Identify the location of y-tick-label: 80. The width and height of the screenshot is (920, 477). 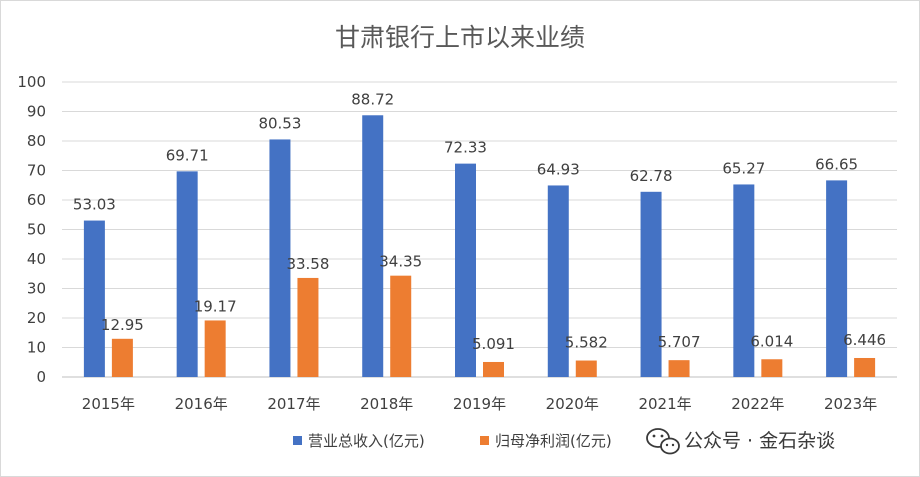
(36, 141).